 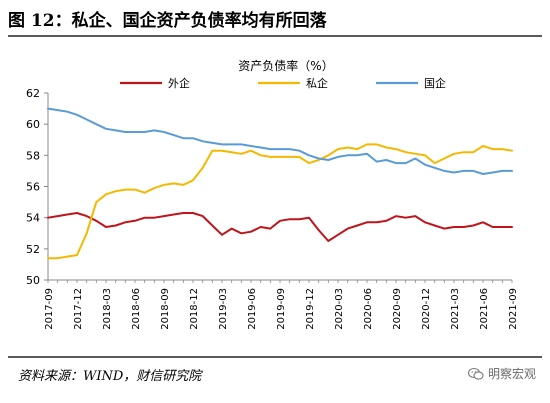 I want to click on y-tick-label: 50, so click(x=33, y=280).